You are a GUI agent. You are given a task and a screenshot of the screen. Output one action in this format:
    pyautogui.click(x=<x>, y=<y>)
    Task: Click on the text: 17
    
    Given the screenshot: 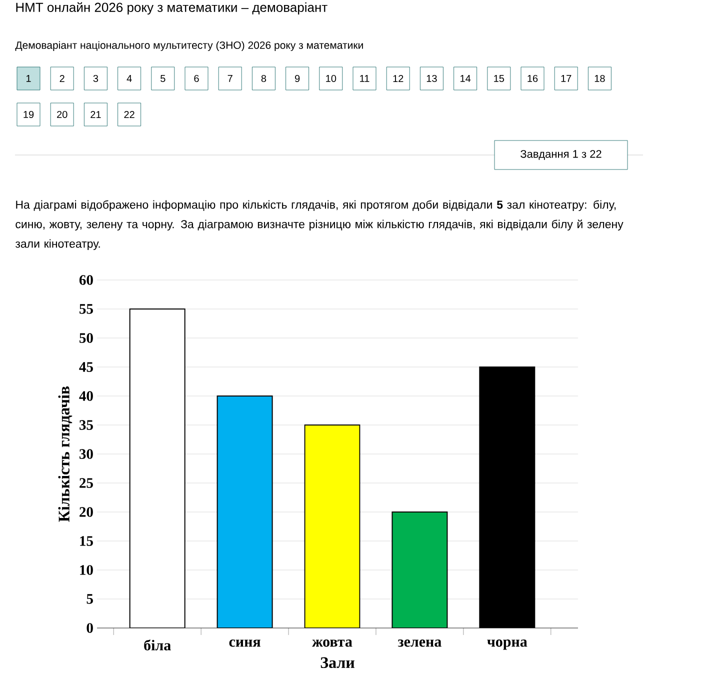 What is the action you would take?
    pyautogui.click(x=566, y=78)
    